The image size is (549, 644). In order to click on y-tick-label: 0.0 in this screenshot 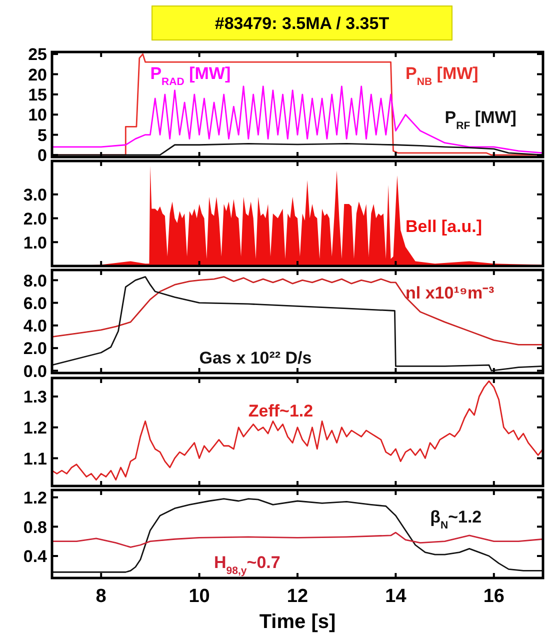, I will do `click(35, 371)`.